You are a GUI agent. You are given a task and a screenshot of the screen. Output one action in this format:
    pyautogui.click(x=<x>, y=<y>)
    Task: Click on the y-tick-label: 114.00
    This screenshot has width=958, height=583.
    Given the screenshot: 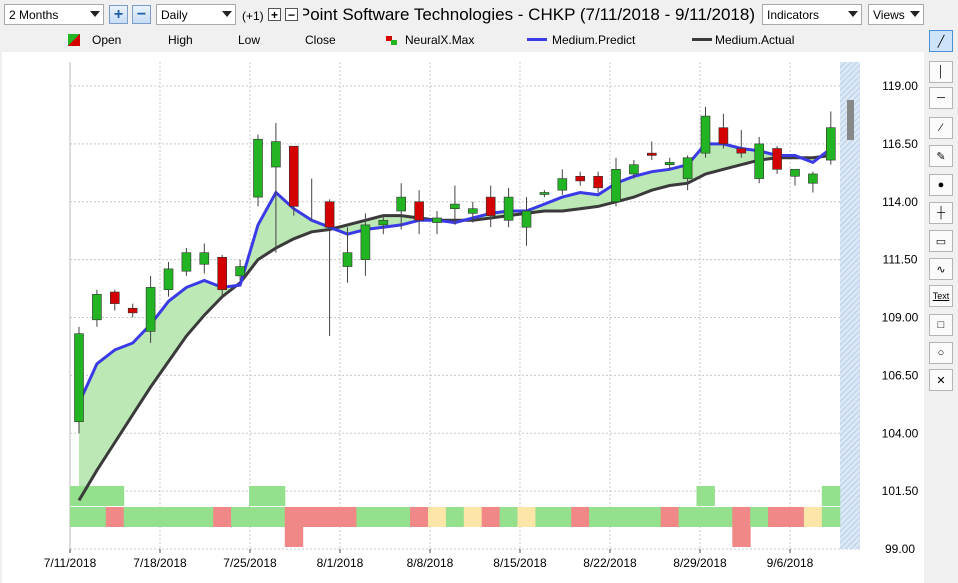 What is the action you would take?
    pyautogui.click(x=900, y=202)
    